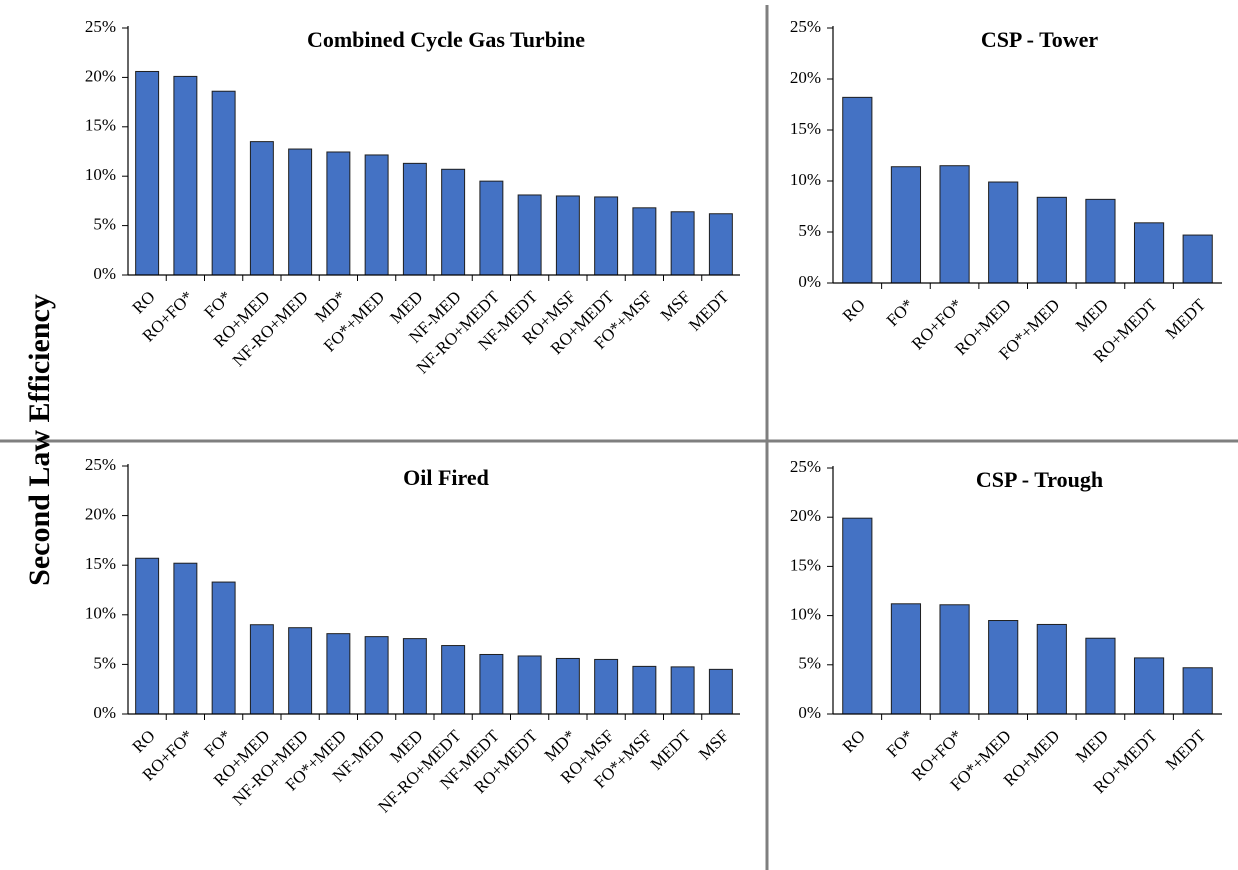  What do you see at coordinates (1040, 39) in the screenshot?
I see `chart-title: CSP - Tower` at bounding box center [1040, 39].